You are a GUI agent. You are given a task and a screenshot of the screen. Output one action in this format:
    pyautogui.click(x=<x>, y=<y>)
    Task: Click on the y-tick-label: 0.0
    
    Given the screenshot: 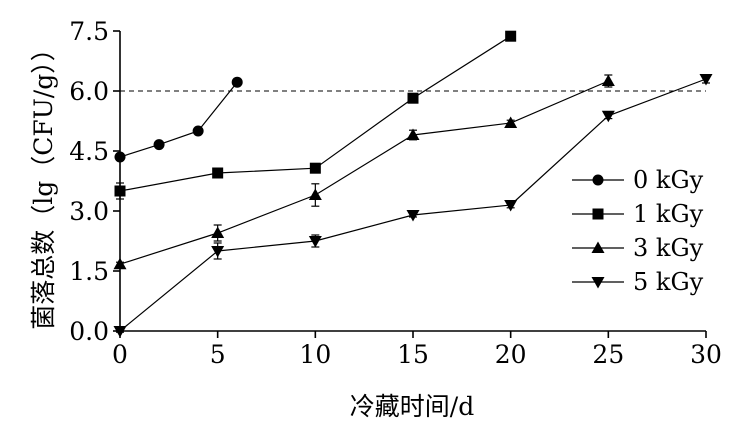 What is the action you would take?
    pyautogui.click(x=89, y=331)
    